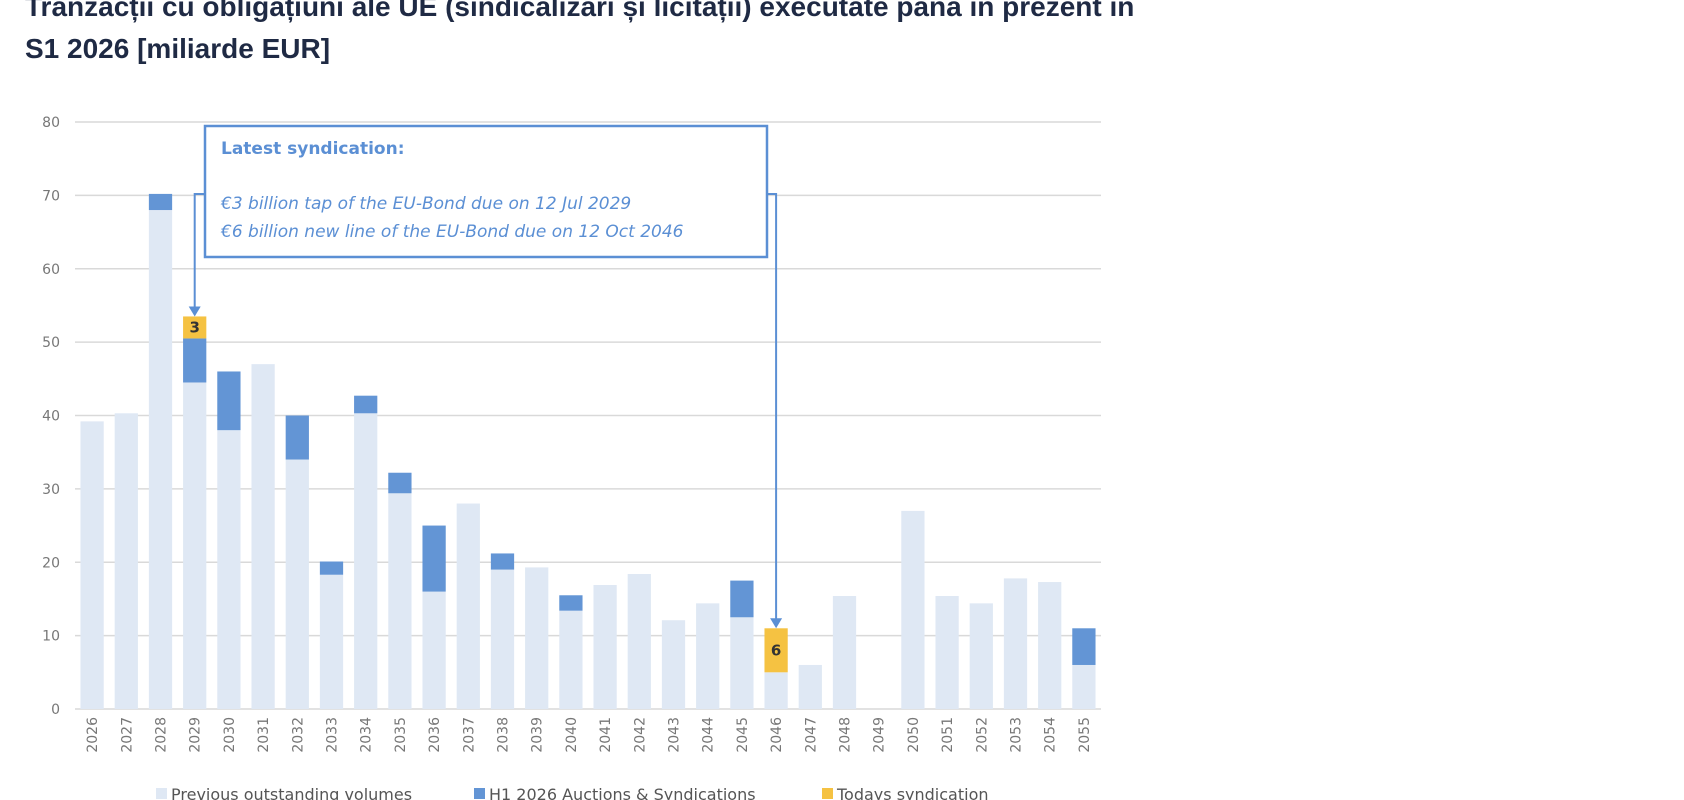 The image size is (1684, 800). I want to click on x-tick-label: 2034, so click(367, 735).